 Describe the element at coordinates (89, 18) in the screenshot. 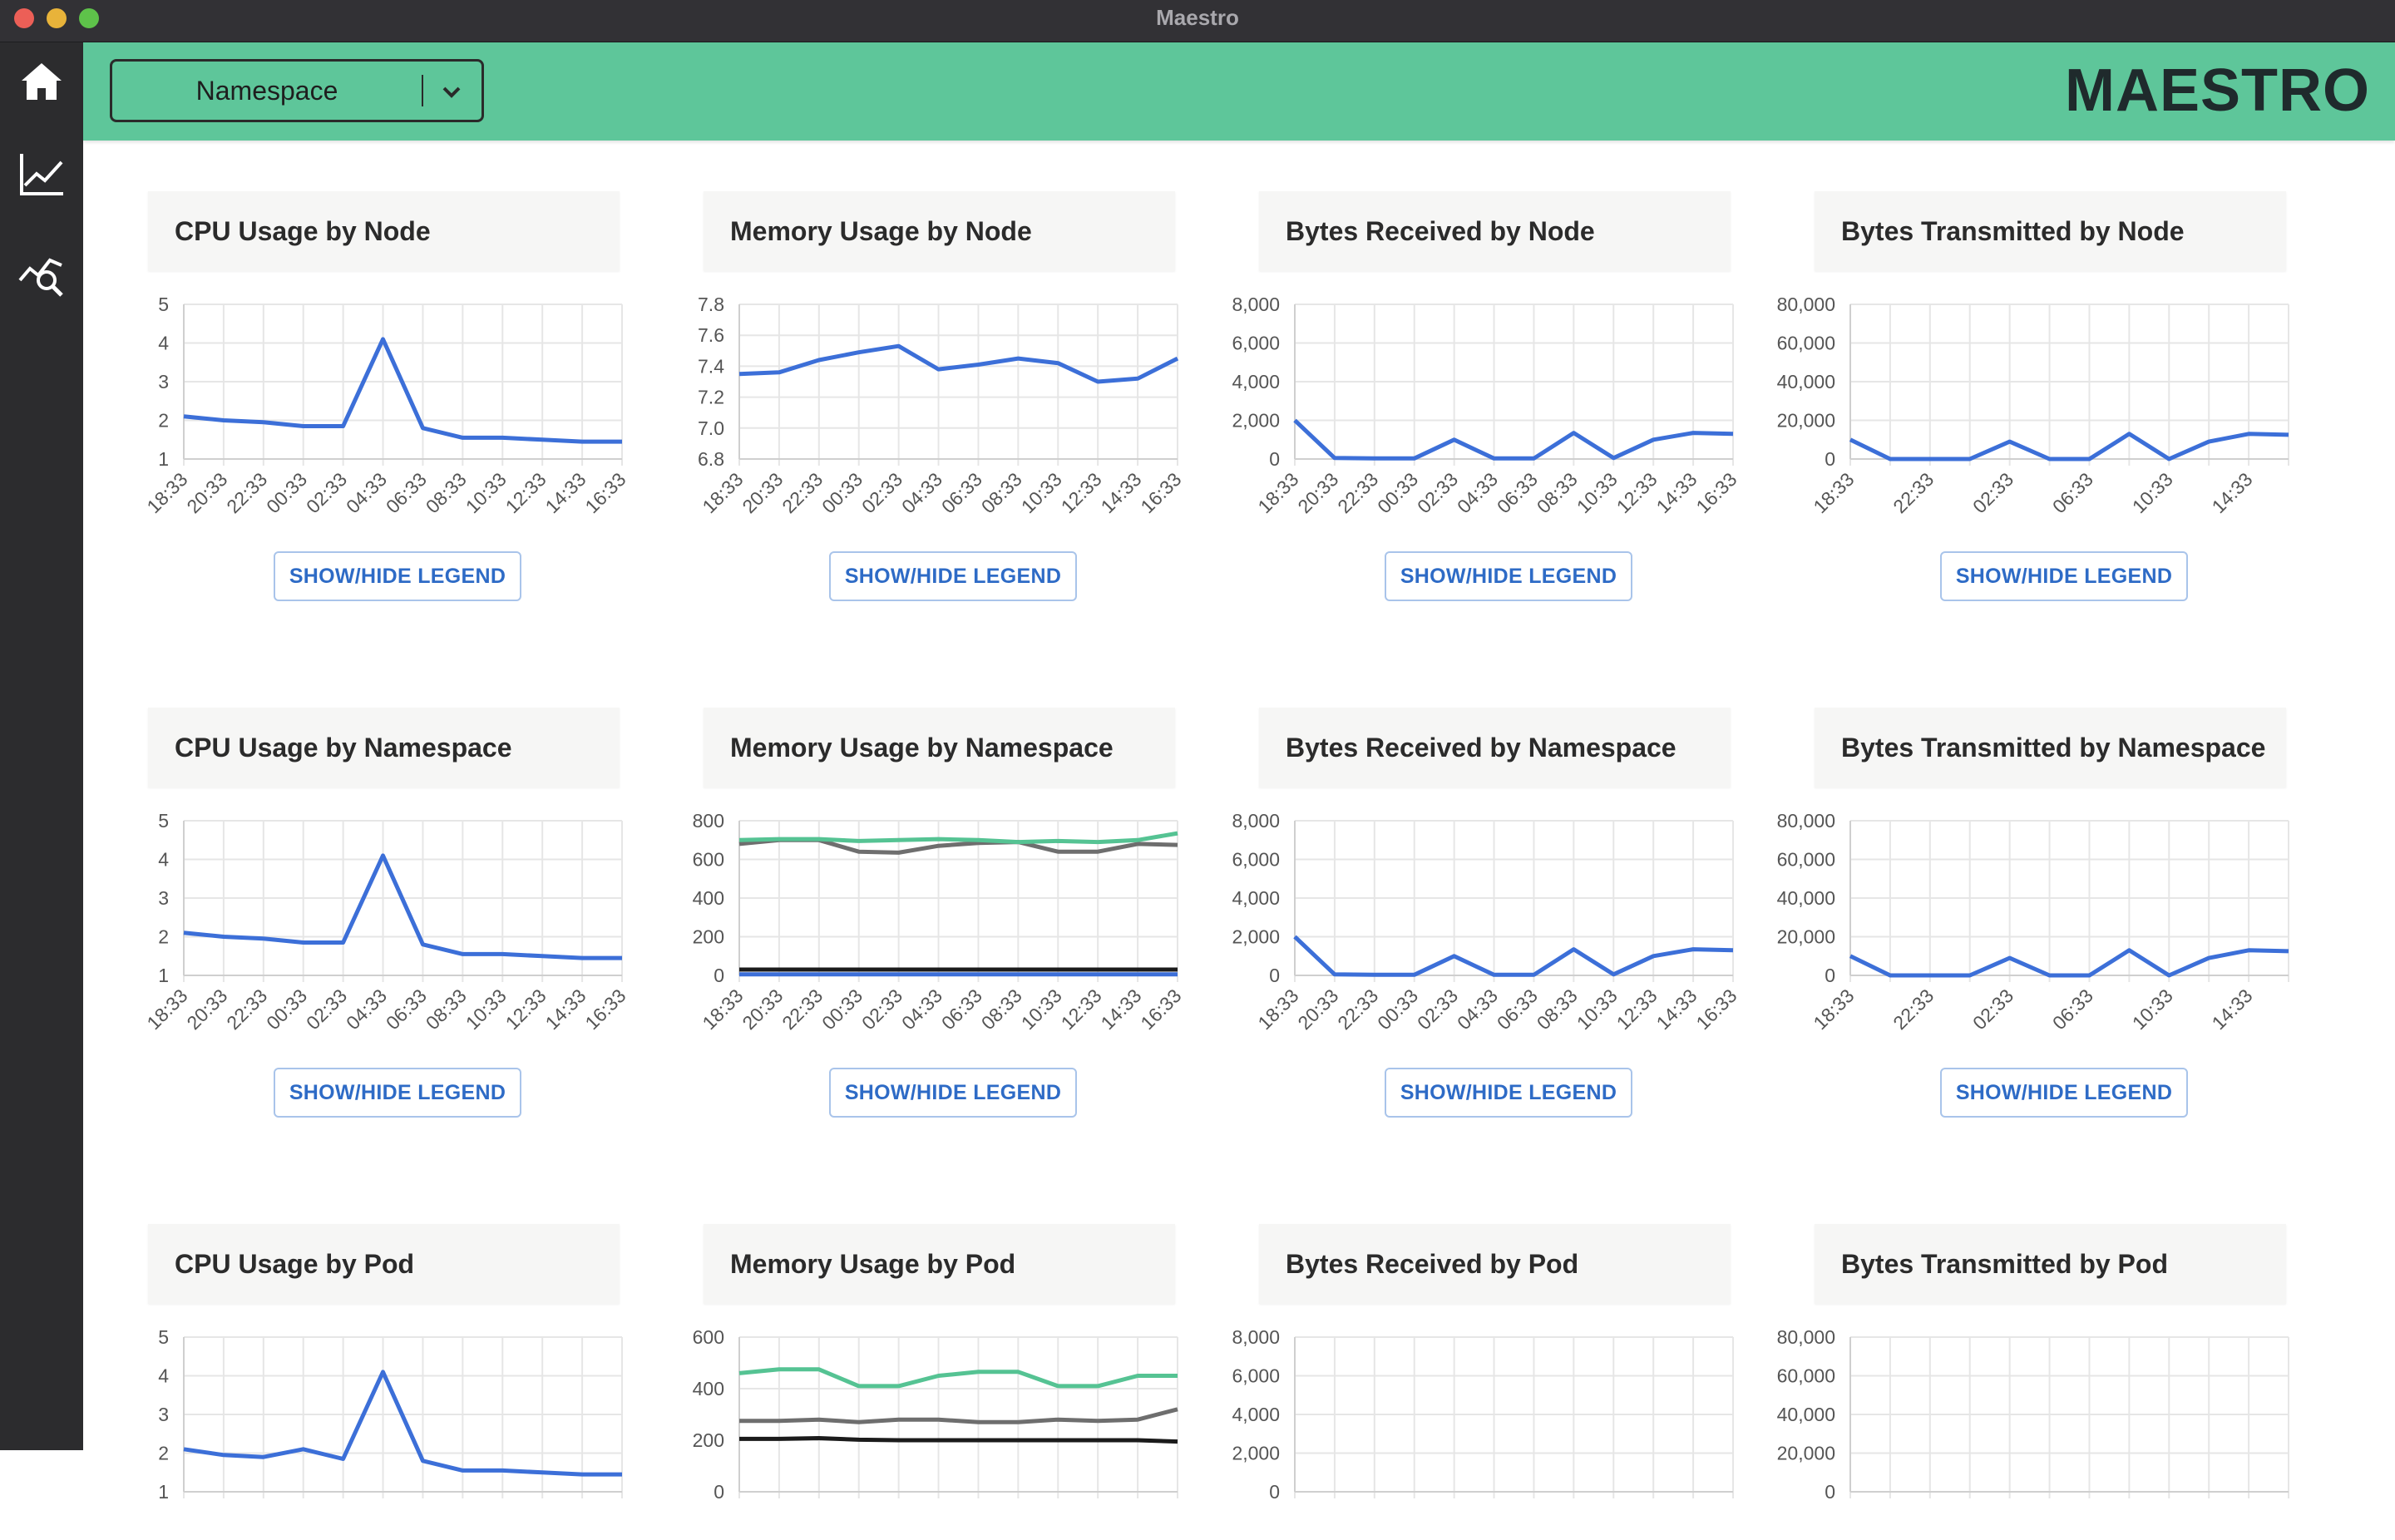

I see `zoom-window-button` at that location.